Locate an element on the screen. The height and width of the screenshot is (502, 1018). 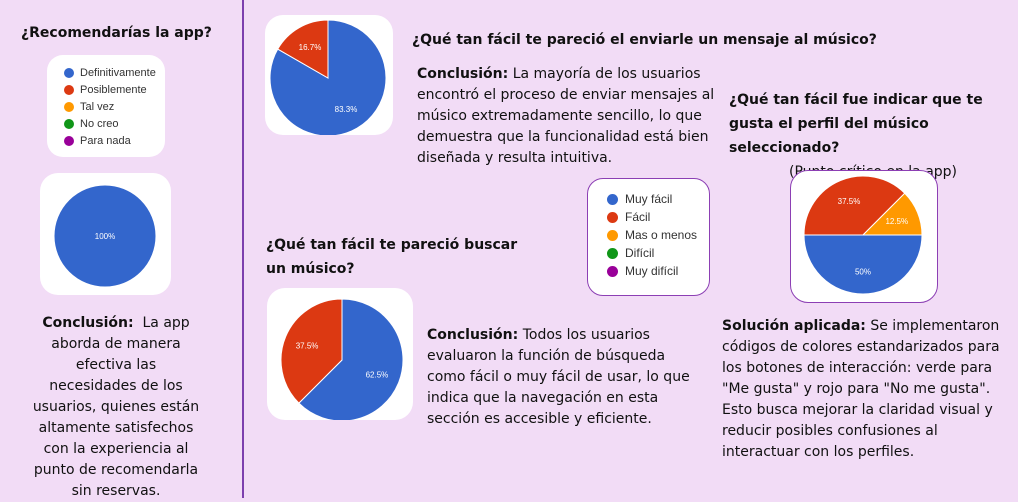
legend-item-facil: Fácil is located at coordinates (658, 217).